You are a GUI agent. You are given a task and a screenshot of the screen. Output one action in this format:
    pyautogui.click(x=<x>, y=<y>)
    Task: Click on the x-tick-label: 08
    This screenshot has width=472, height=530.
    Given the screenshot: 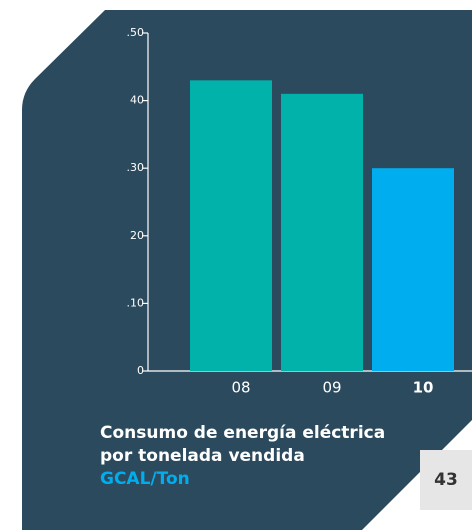 What is the action you would take?
    pyautogui.click(x=240, y=388)
    